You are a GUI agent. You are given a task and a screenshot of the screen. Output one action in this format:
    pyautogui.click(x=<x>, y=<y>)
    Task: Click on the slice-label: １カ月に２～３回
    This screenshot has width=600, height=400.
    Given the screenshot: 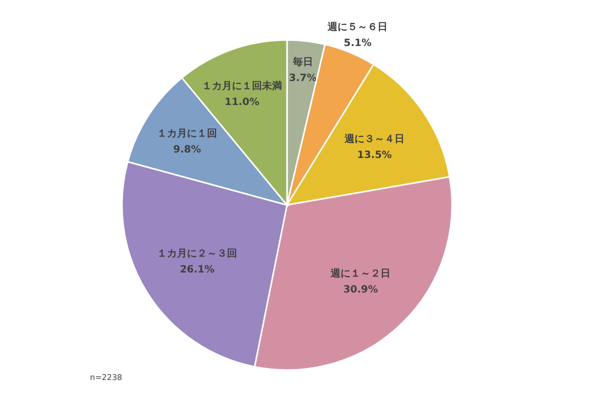 What is the action you would take?
    pyautogui.click(x=197, y=254)
    